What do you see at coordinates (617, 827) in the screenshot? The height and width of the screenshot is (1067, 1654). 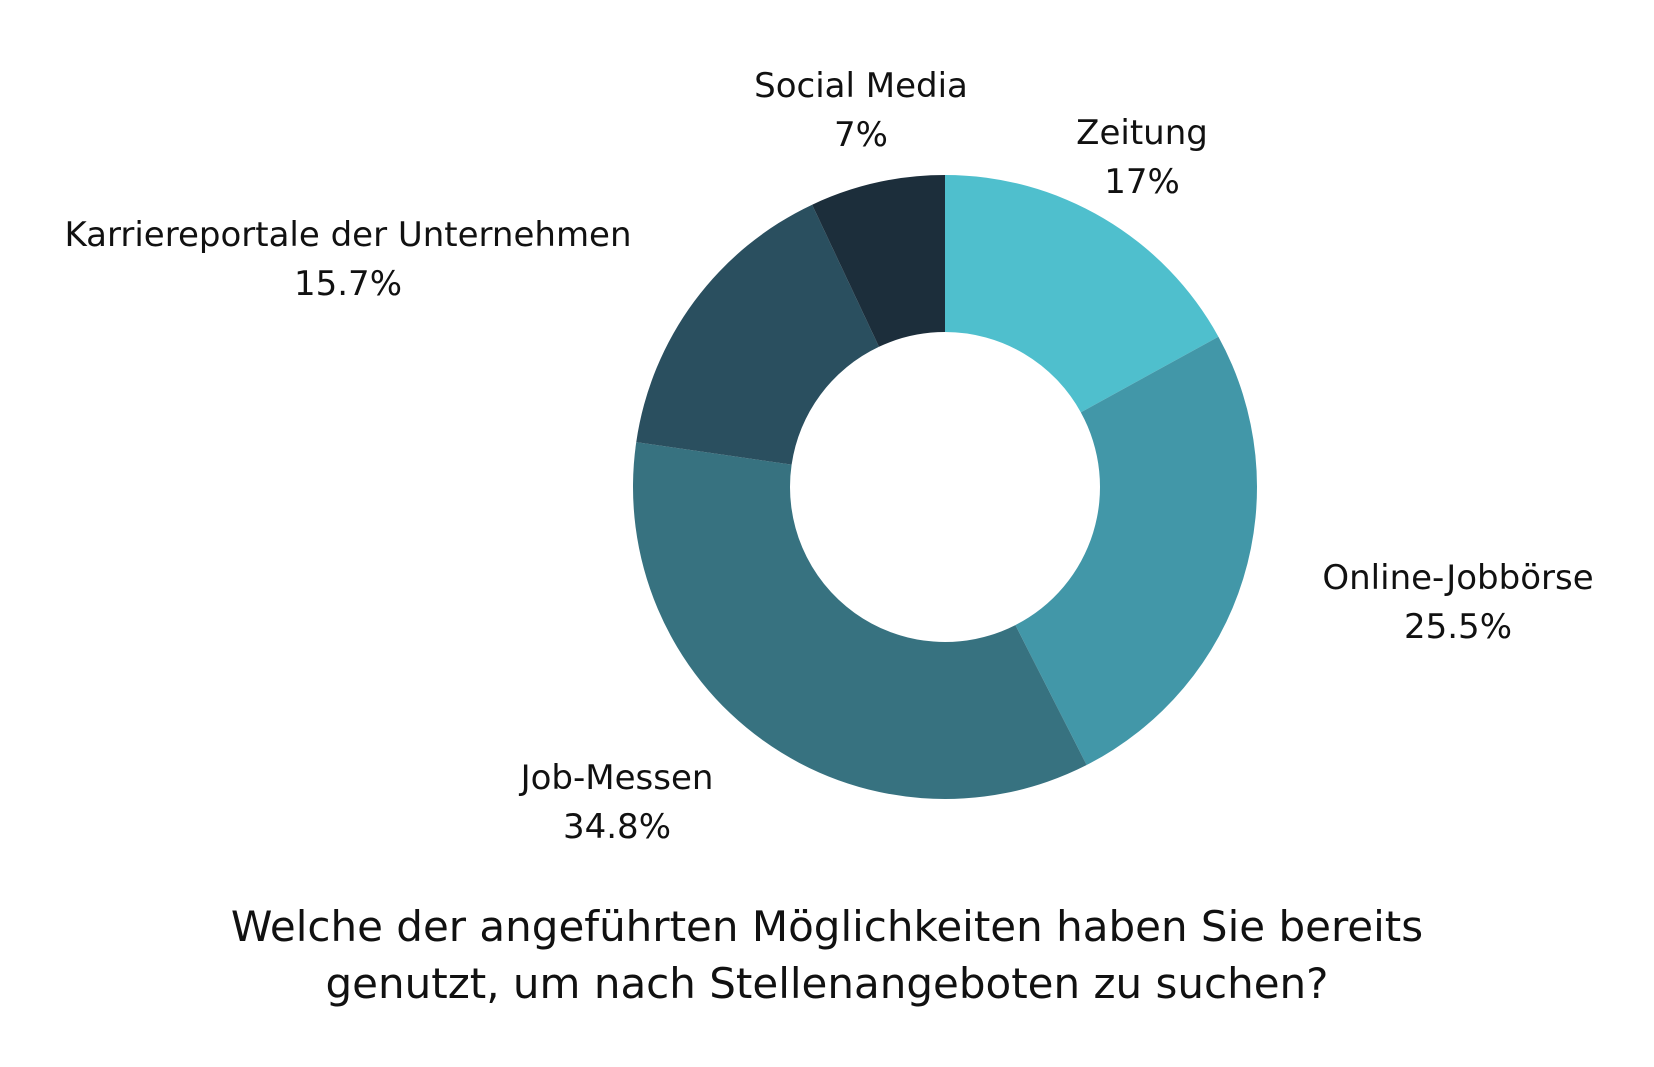 I see `slice-value-job-messen: 34.8%` at bounding box center [617, 827].